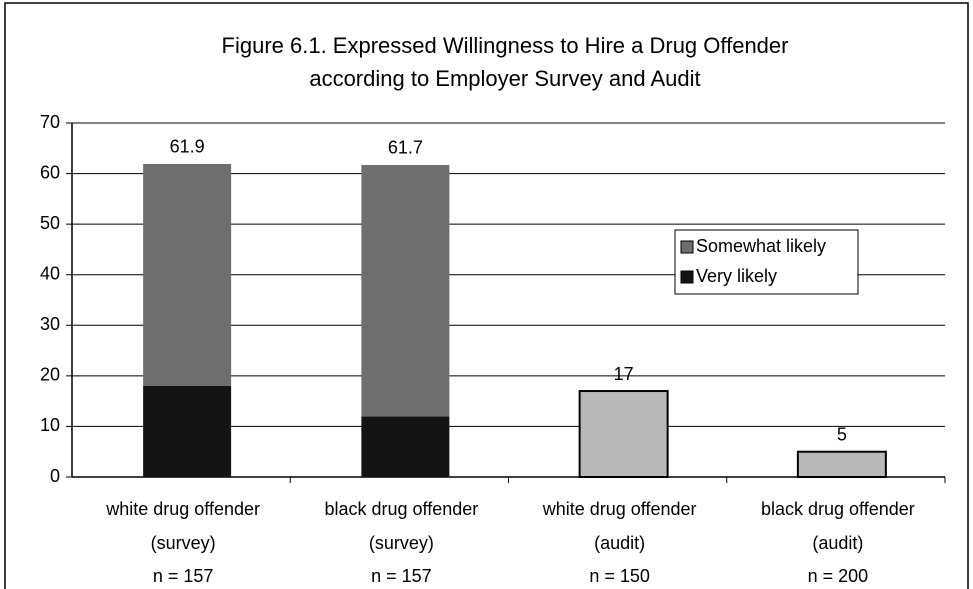 The width and height of the screenshot is (973, 589). I want to click on chart-title: according to Employer Survey and Audit, so click(504, 78).